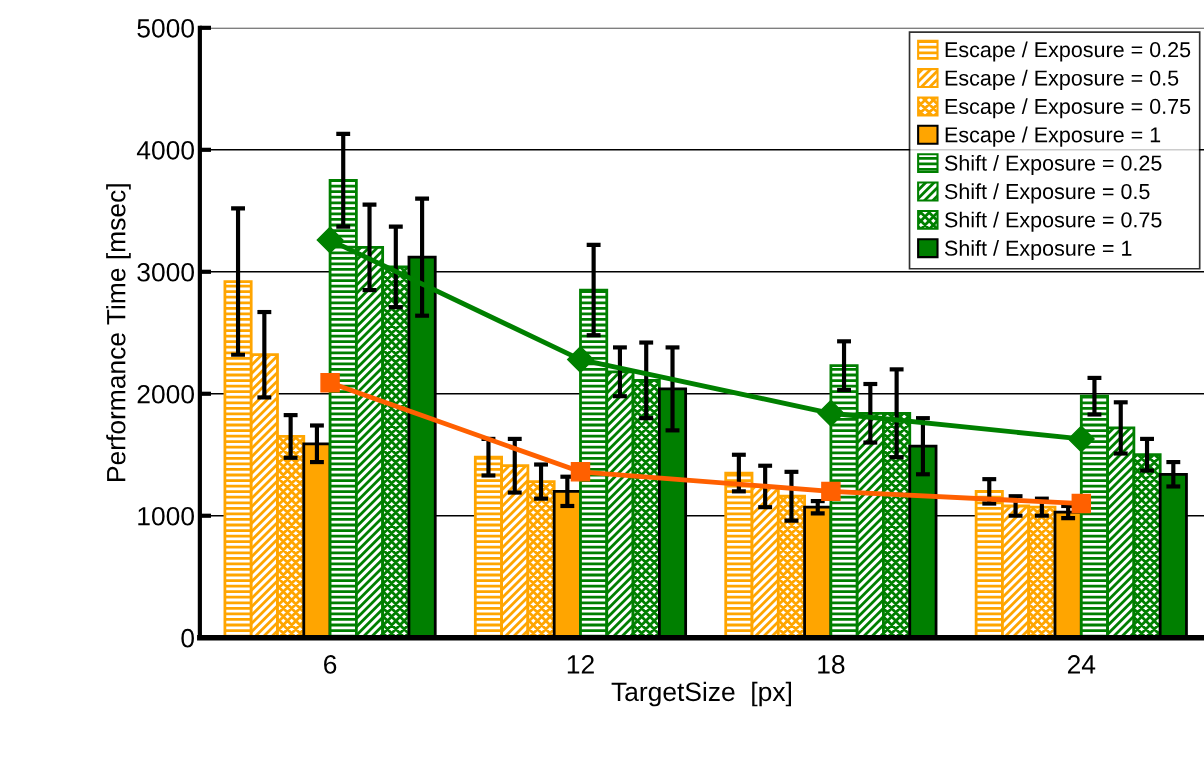 The width and height of the screenshot is (1204, 773). Describe the element at coordinates (330, 664) in the screenshot. I see `x-tick-label: 6` at that location.